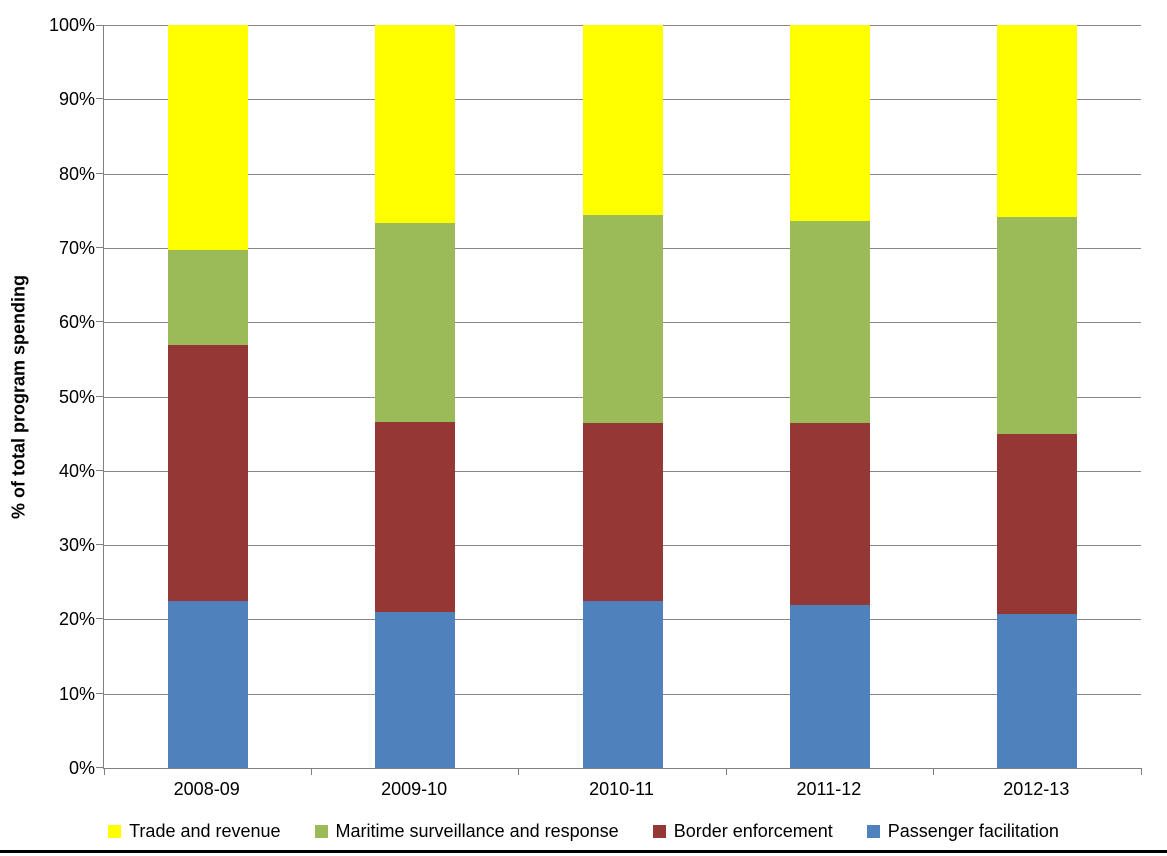  What do you see at coordinates (76, 693) in the screenshot?
I see `y-axis-tick-label: 10%` at bounding box center [76, 693].